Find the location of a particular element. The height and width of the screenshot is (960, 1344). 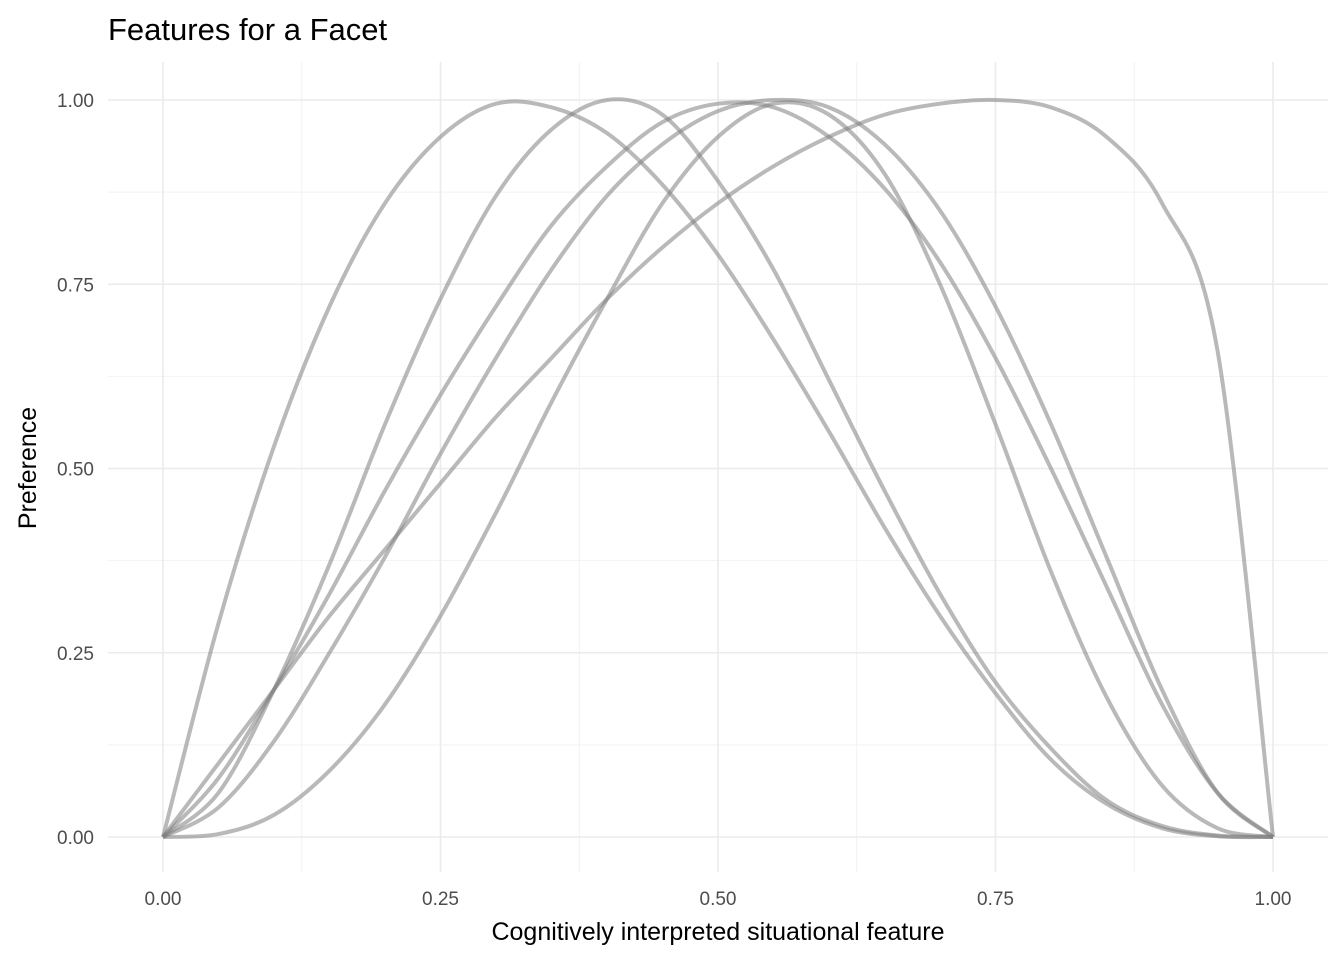

y-tick-label: 0.50 is located at coordinates (75, 470).